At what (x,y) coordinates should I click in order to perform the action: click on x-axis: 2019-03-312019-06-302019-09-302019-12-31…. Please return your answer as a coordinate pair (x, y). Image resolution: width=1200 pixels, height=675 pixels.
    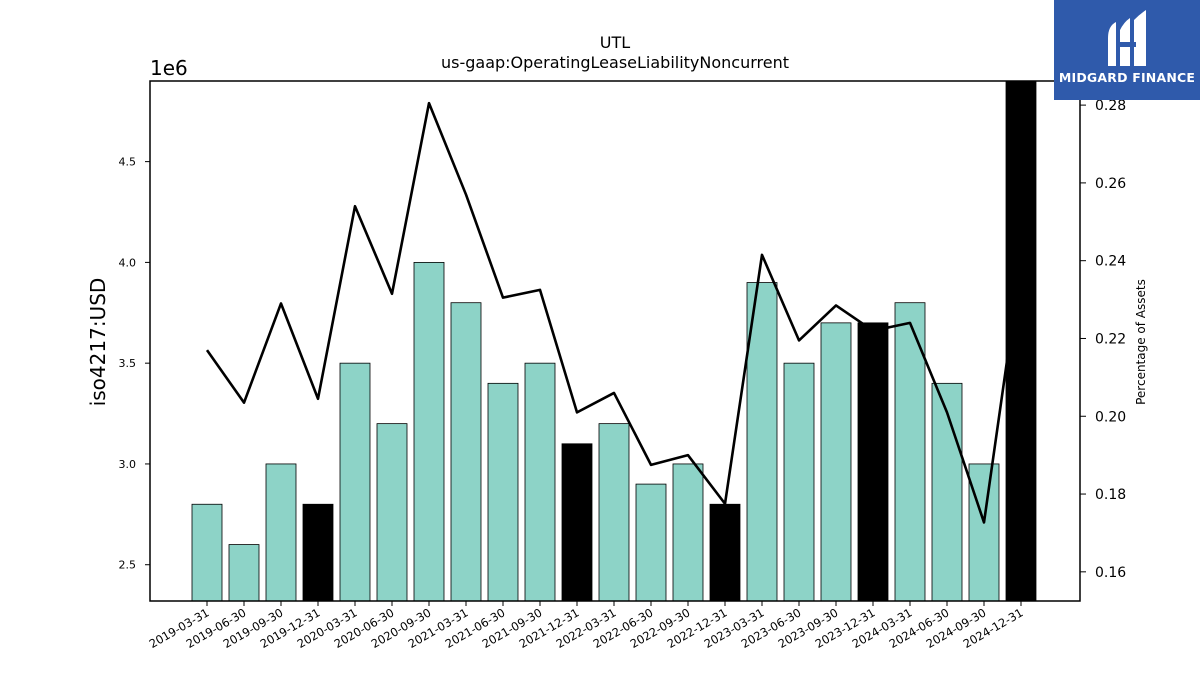
    Looking at the image, I should click on (586, 626).